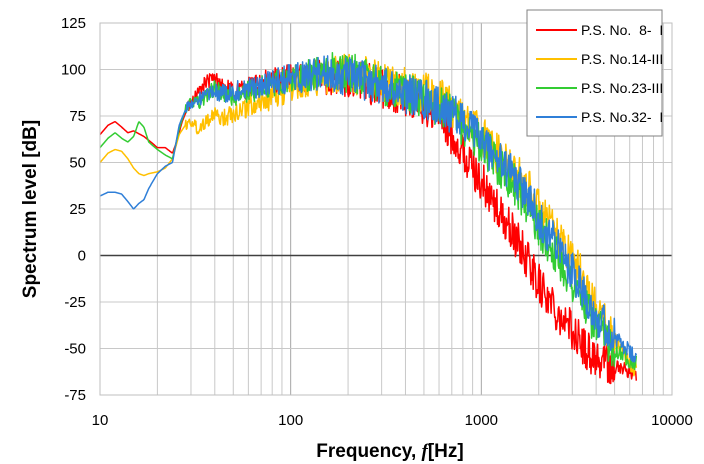 The height and width of the screenshot is (464, 704). Describe the element at coordinates (481, 420) in the screenshot. I see `x-tick-label: 1000` at that location.